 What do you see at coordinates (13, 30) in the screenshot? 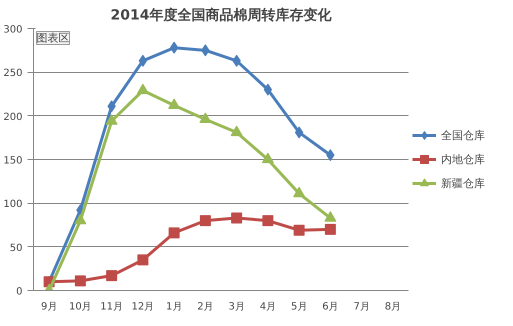
I see `y-tick-label: 300` at bounding box center [13, 30].